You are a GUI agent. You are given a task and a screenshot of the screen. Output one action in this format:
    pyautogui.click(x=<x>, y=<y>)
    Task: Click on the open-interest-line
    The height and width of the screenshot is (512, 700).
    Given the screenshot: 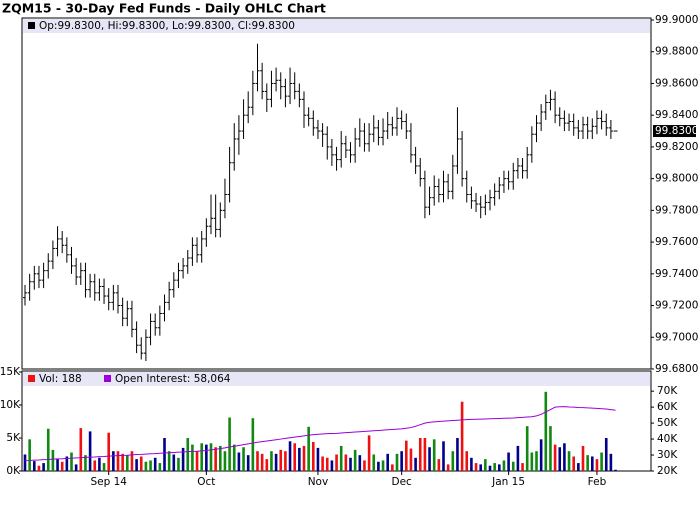 What is the action you would take?
    pyautogui.click(x=320, y=434)
    